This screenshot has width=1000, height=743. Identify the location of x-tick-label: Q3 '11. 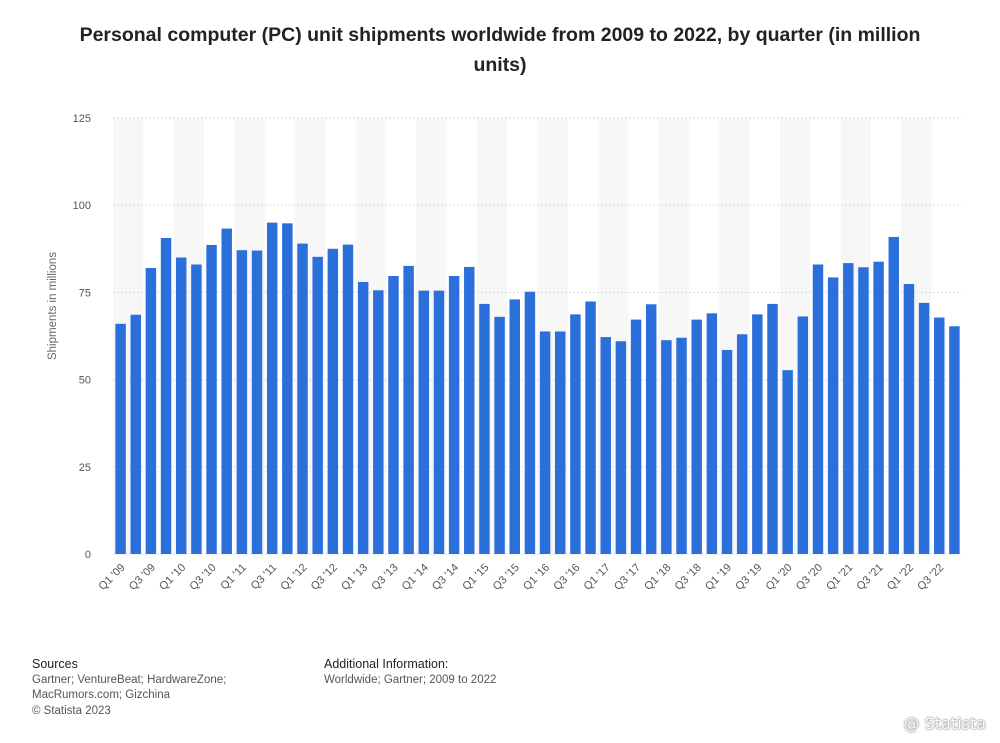
(264, 577).